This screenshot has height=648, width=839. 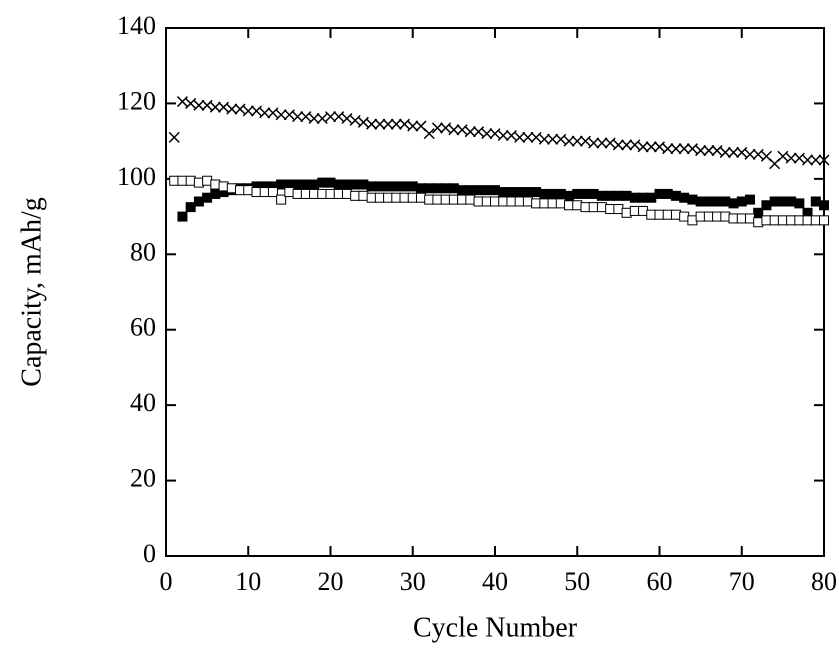 I want to click on y-tick-label: 80, so click(x=143, y=251).